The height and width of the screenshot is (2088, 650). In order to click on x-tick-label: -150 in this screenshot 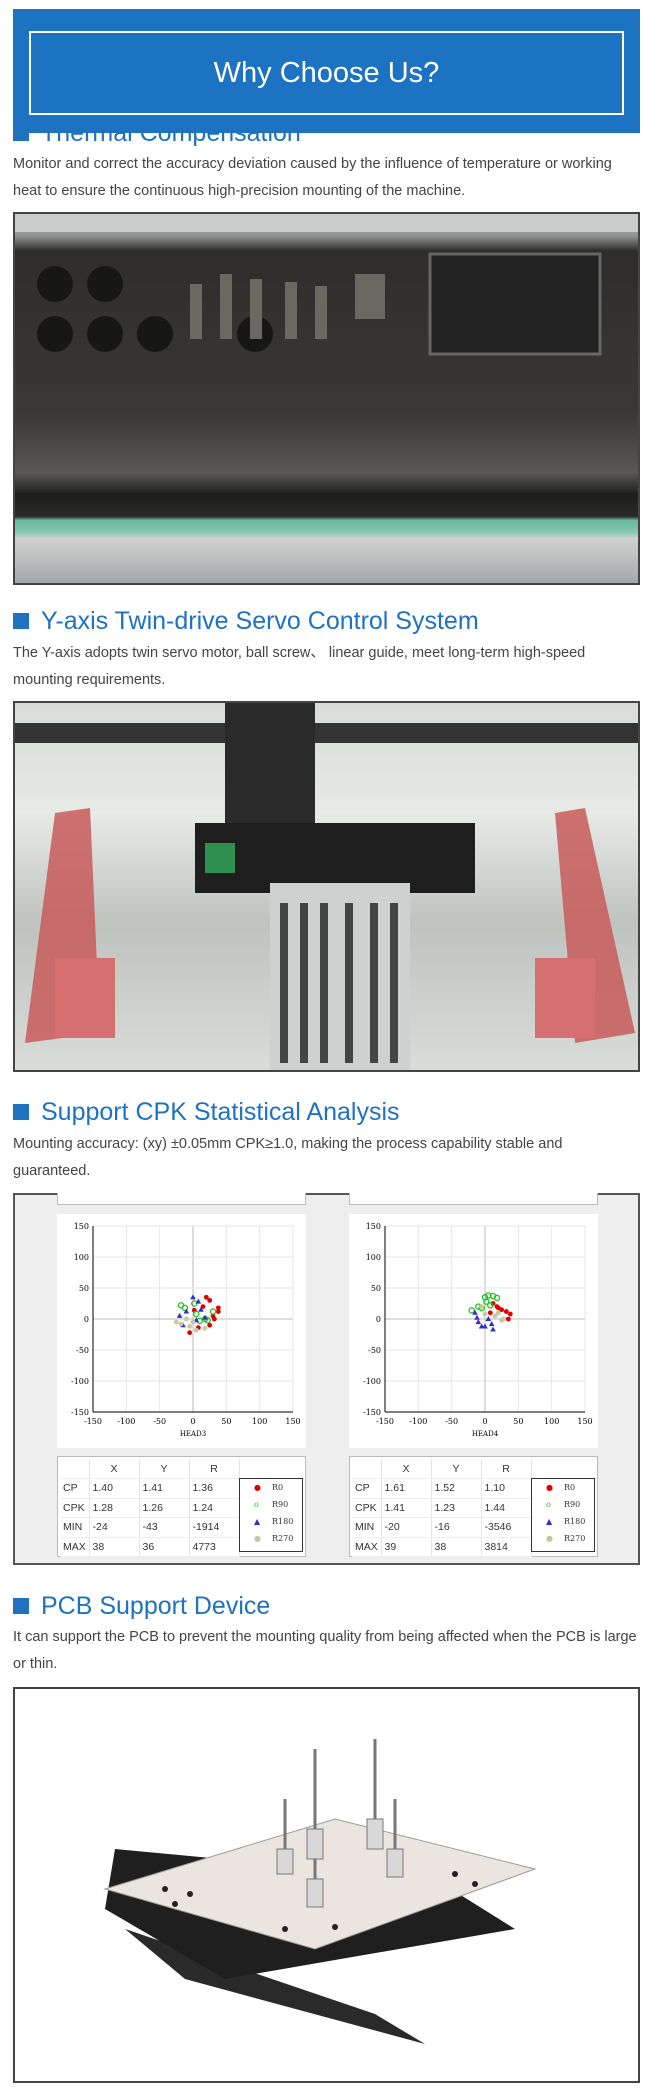, I will do `click(93, 1421)`.